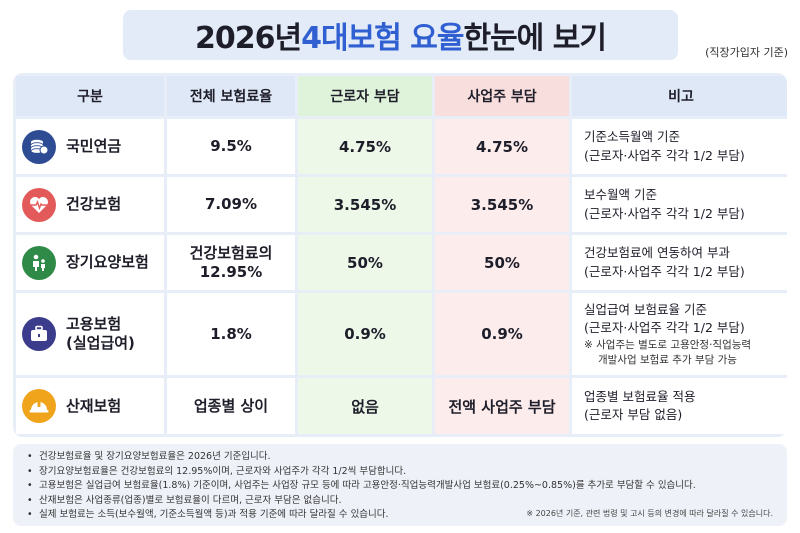  I want to click on row-total-rate: 9.5%, so click(231, 146).